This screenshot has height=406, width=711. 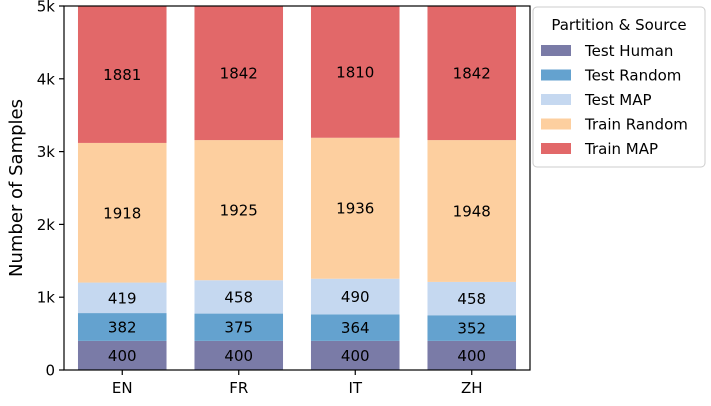 What do you see at coordinates (50, 190) in the screenshot?
I see `y-axis: 0 1k 2k 3k 4k 5k` at bounding box center [50, 190].